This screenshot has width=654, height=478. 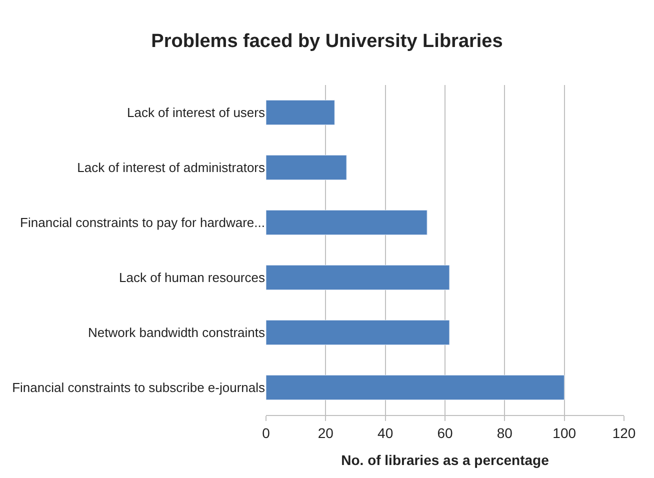 I want to click on x-tick-label: 120, so click(x=624, y=432).